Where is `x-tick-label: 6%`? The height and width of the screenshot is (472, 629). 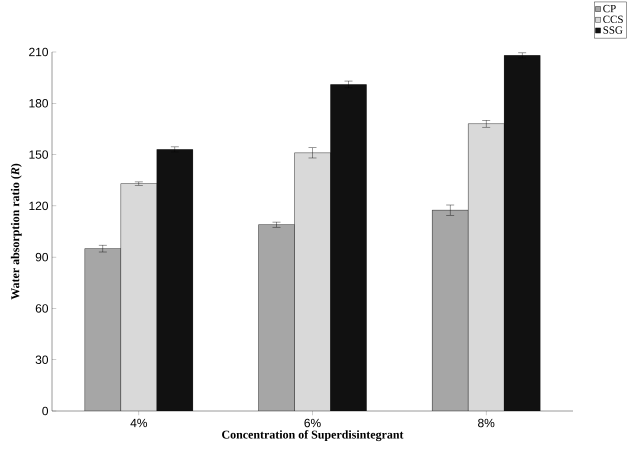
x-tick-label: 6% is located at coordinates (312, 423).